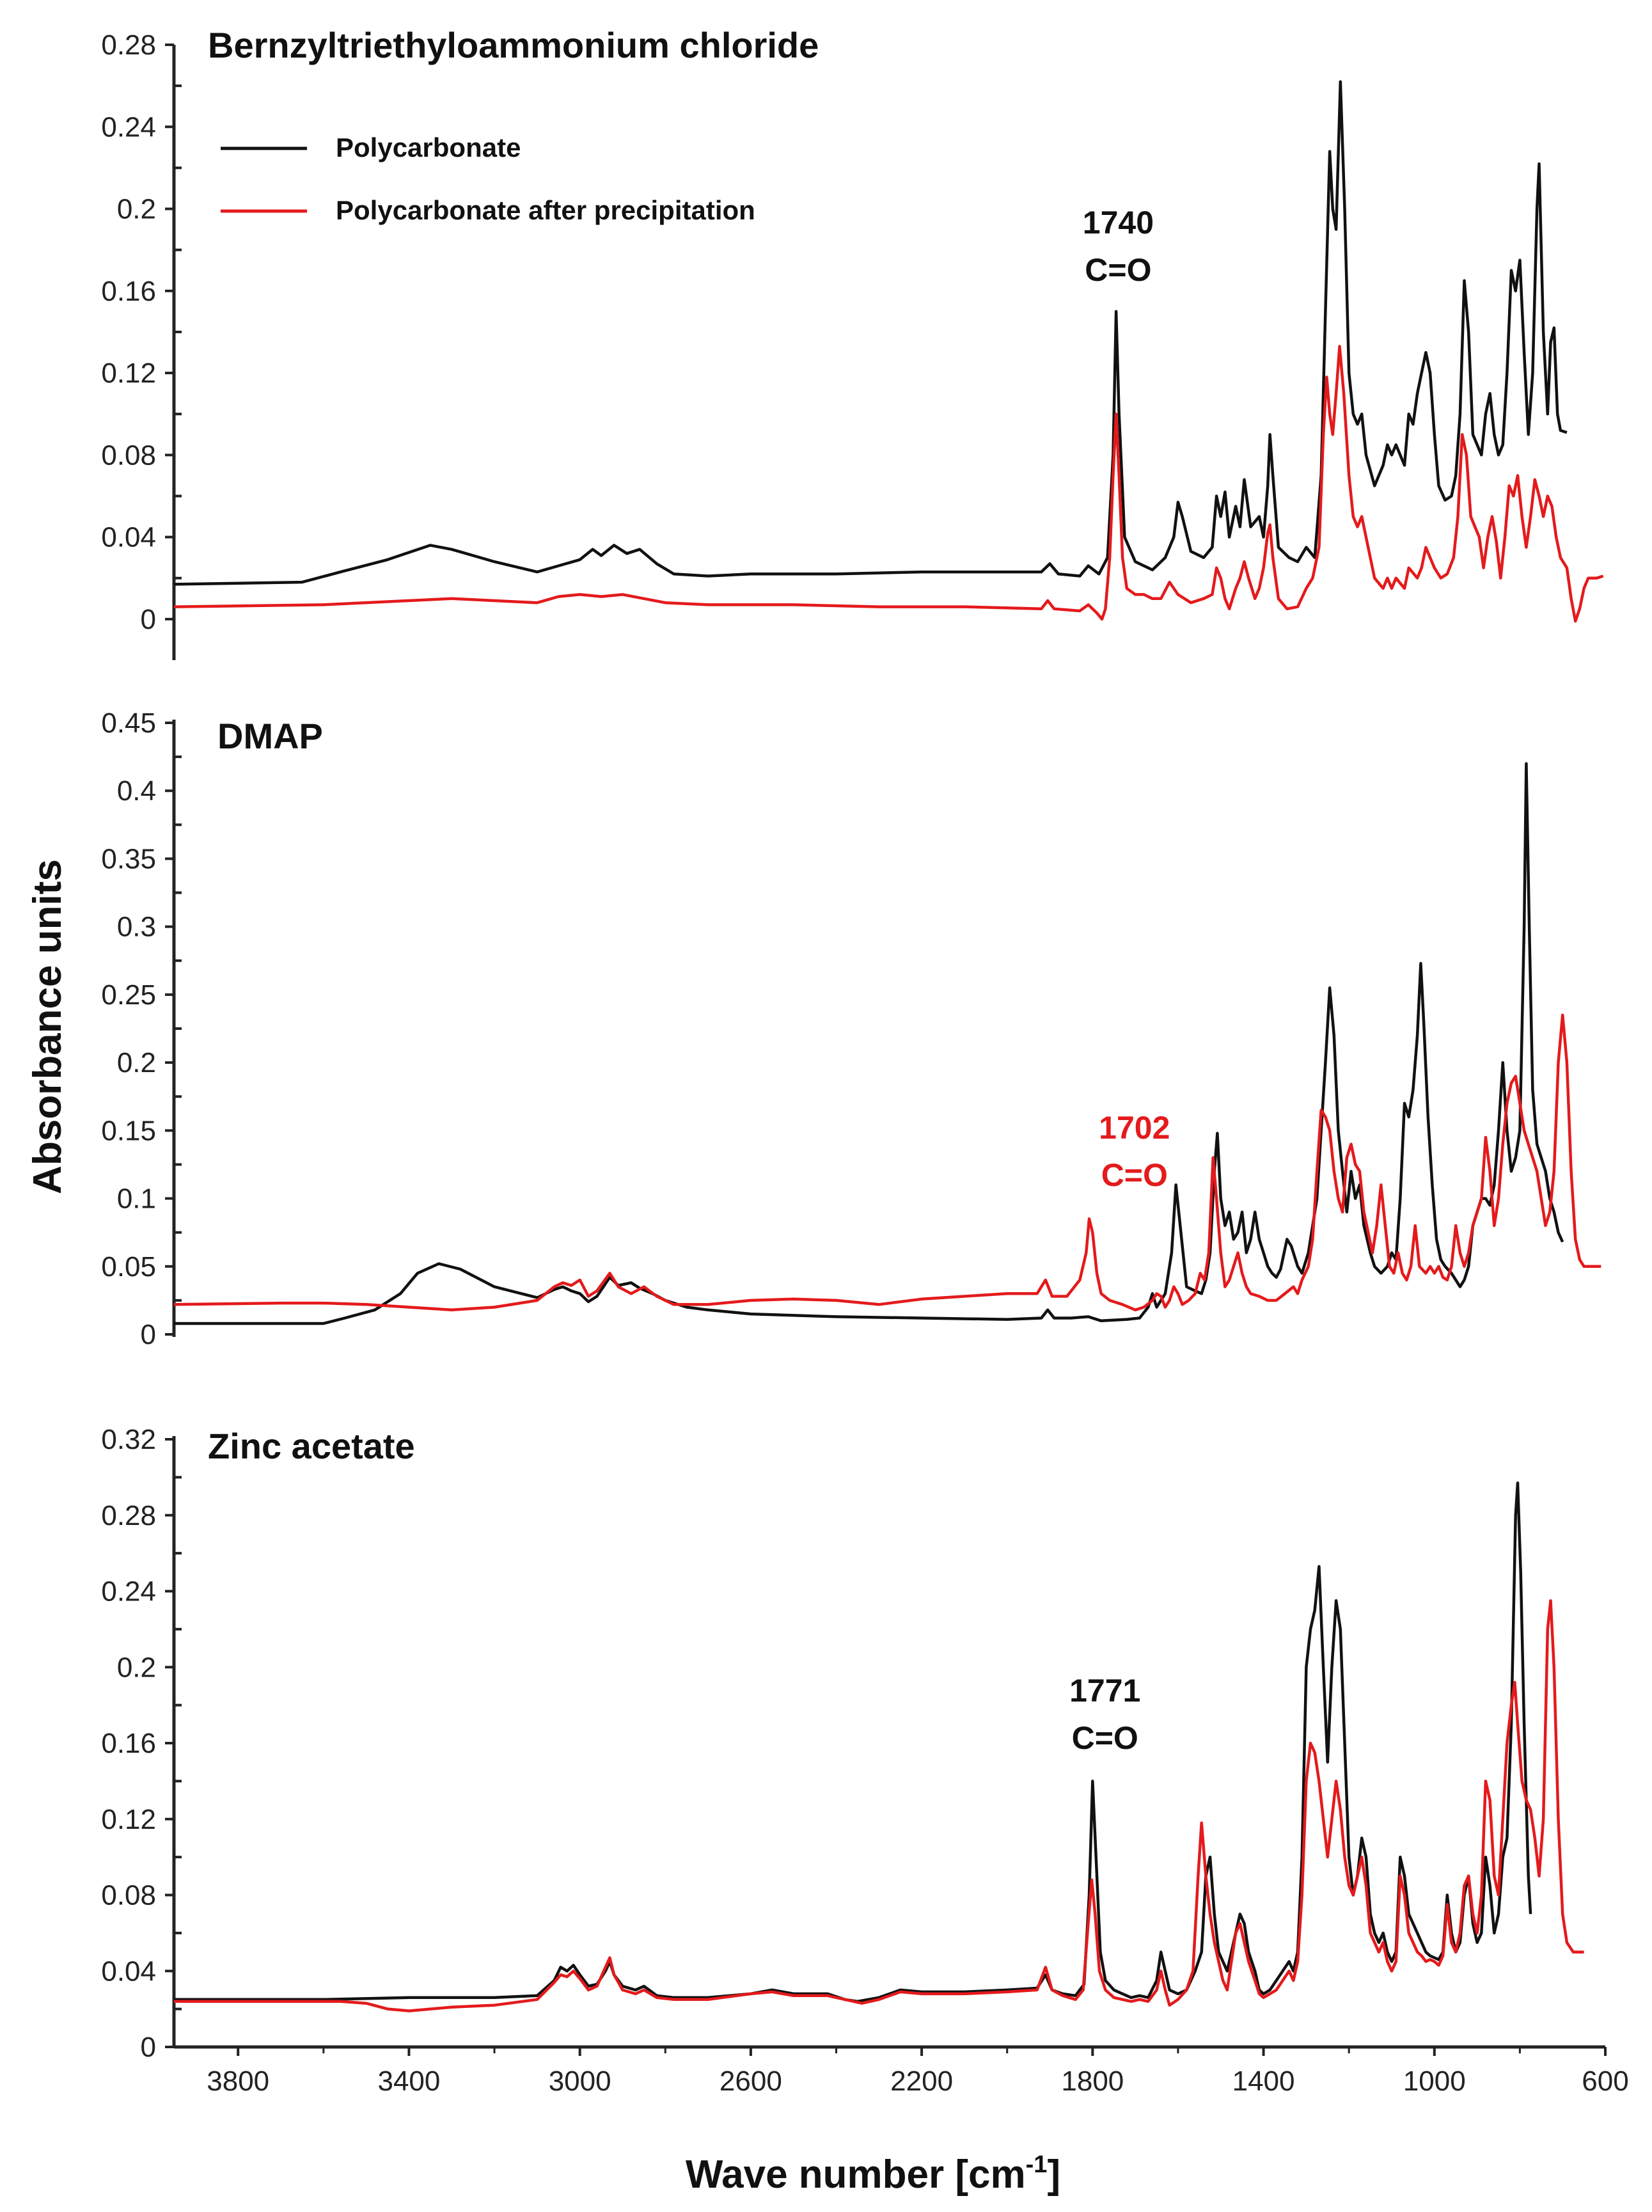 This screenshot has width=1652, height=2212. What do you see at coordinates (238, 2081) in the screenshot?
I see `x-tick-label: 3800` at bounding box center [238, 2081].